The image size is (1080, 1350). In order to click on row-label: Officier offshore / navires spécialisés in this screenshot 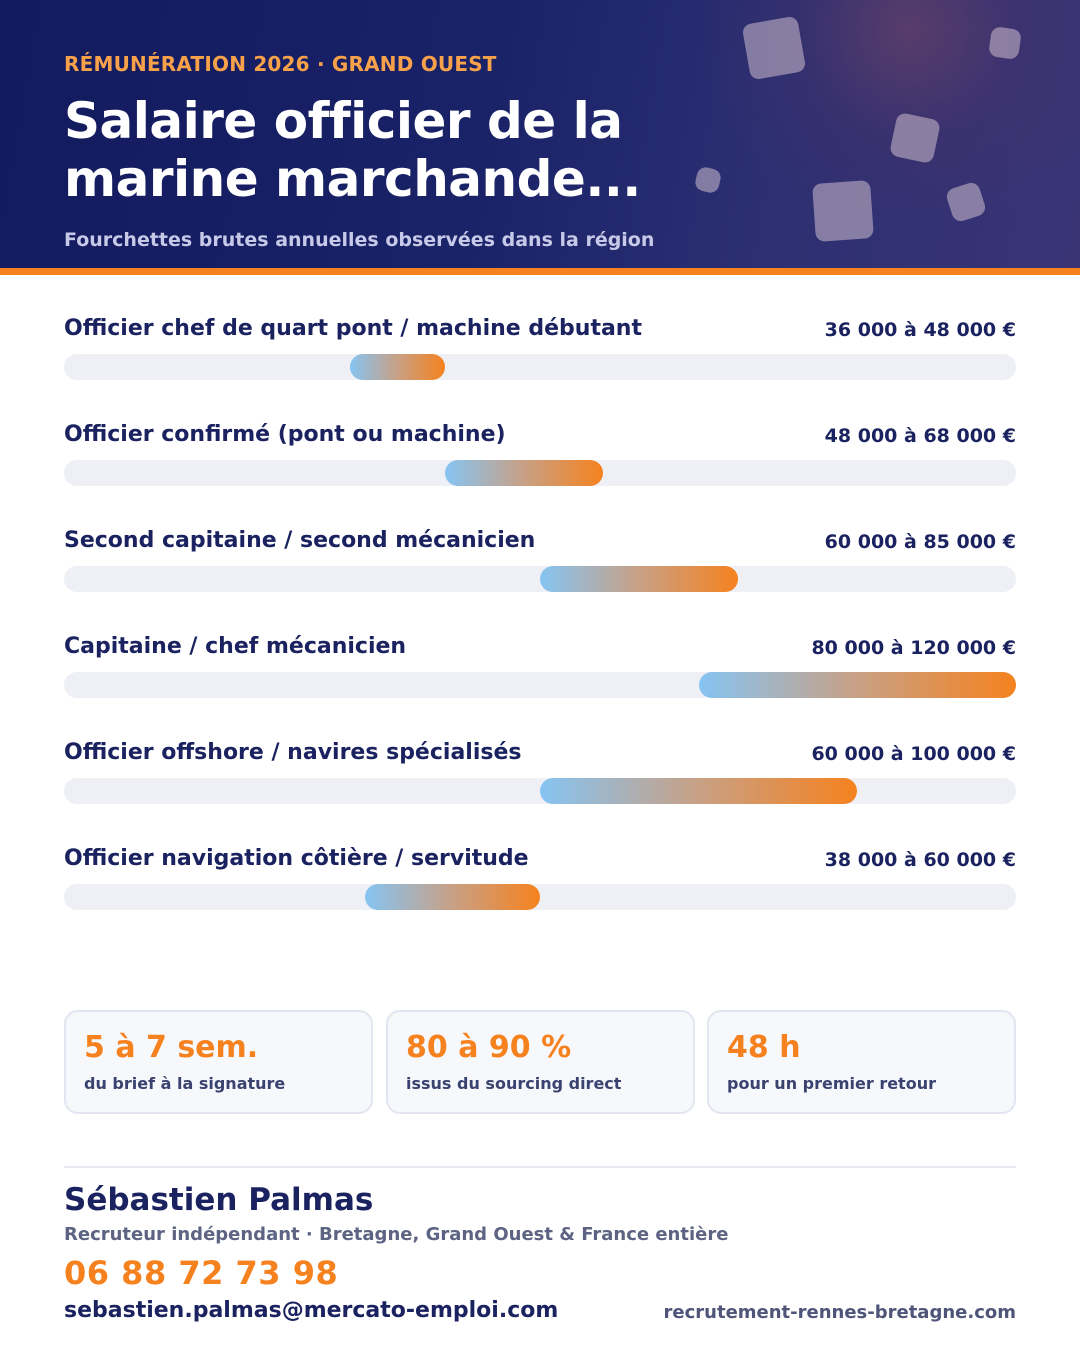, I will do `click(293, 752)`.